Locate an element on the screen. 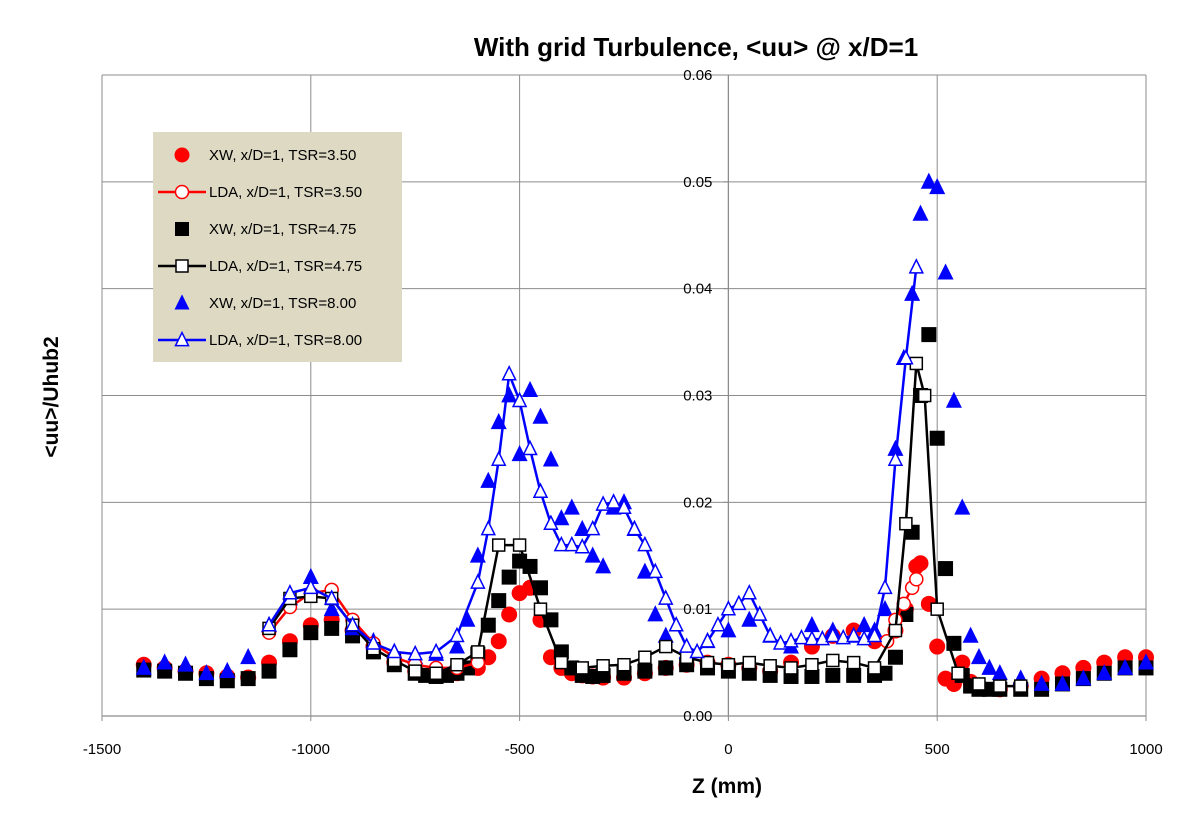 This screenshot has height=813, width=1188. legend-item: XW, x/D=1, TSR=4.75 is located at coordinates (265, 229).